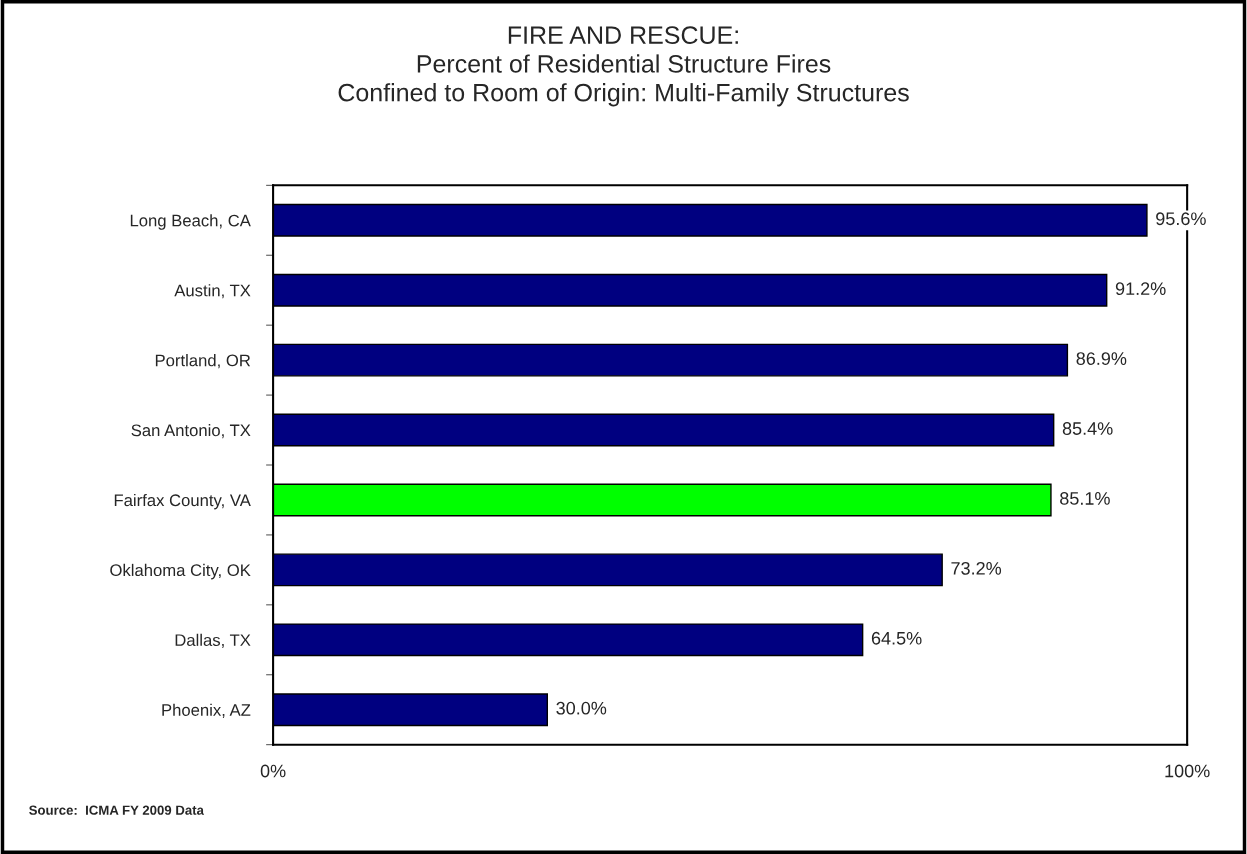 Image resolution: width=1247 pixels, height=854 pixels. Describe the element at coordinates (1181, 219) in the screenshot. I see `data-label: 95.6%` at that location.